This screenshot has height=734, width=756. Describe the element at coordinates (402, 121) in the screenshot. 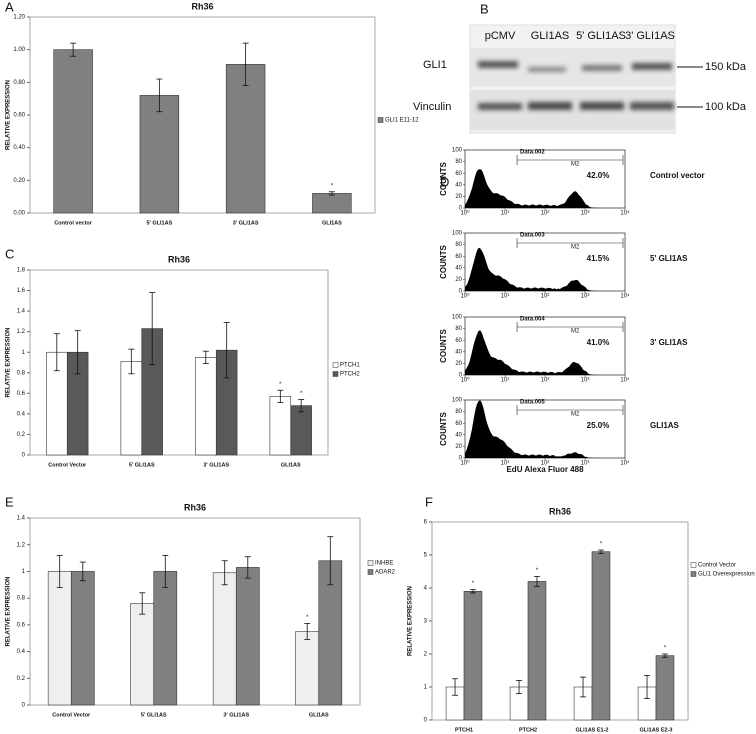

I see `legend-label: GLI1 E11-12` at that location.